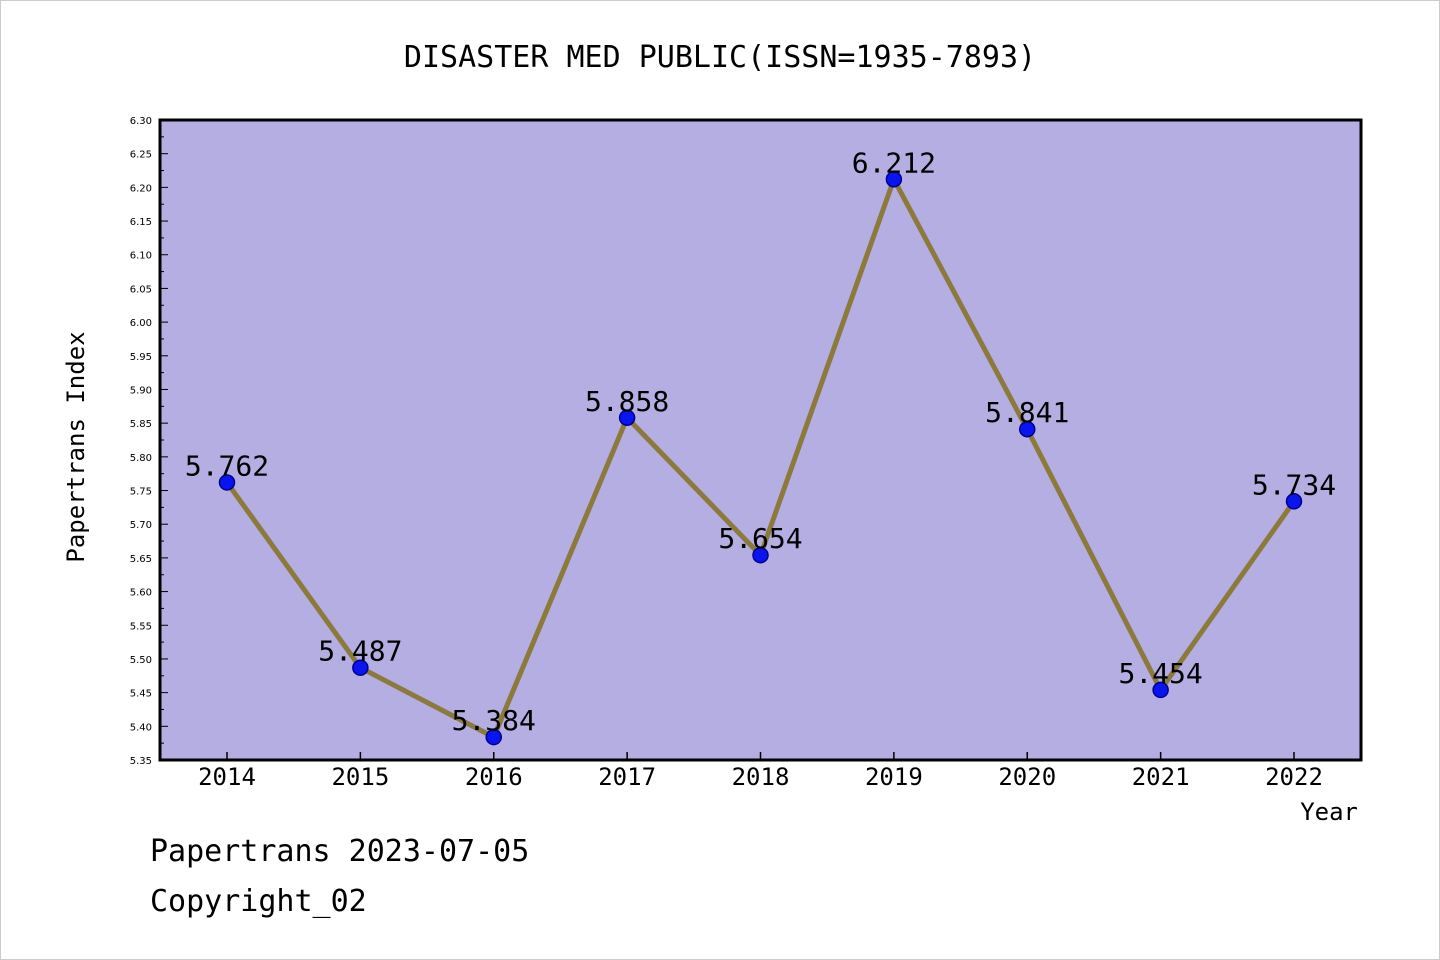  I want to click on data-label: 5.384, so click(494, 720).